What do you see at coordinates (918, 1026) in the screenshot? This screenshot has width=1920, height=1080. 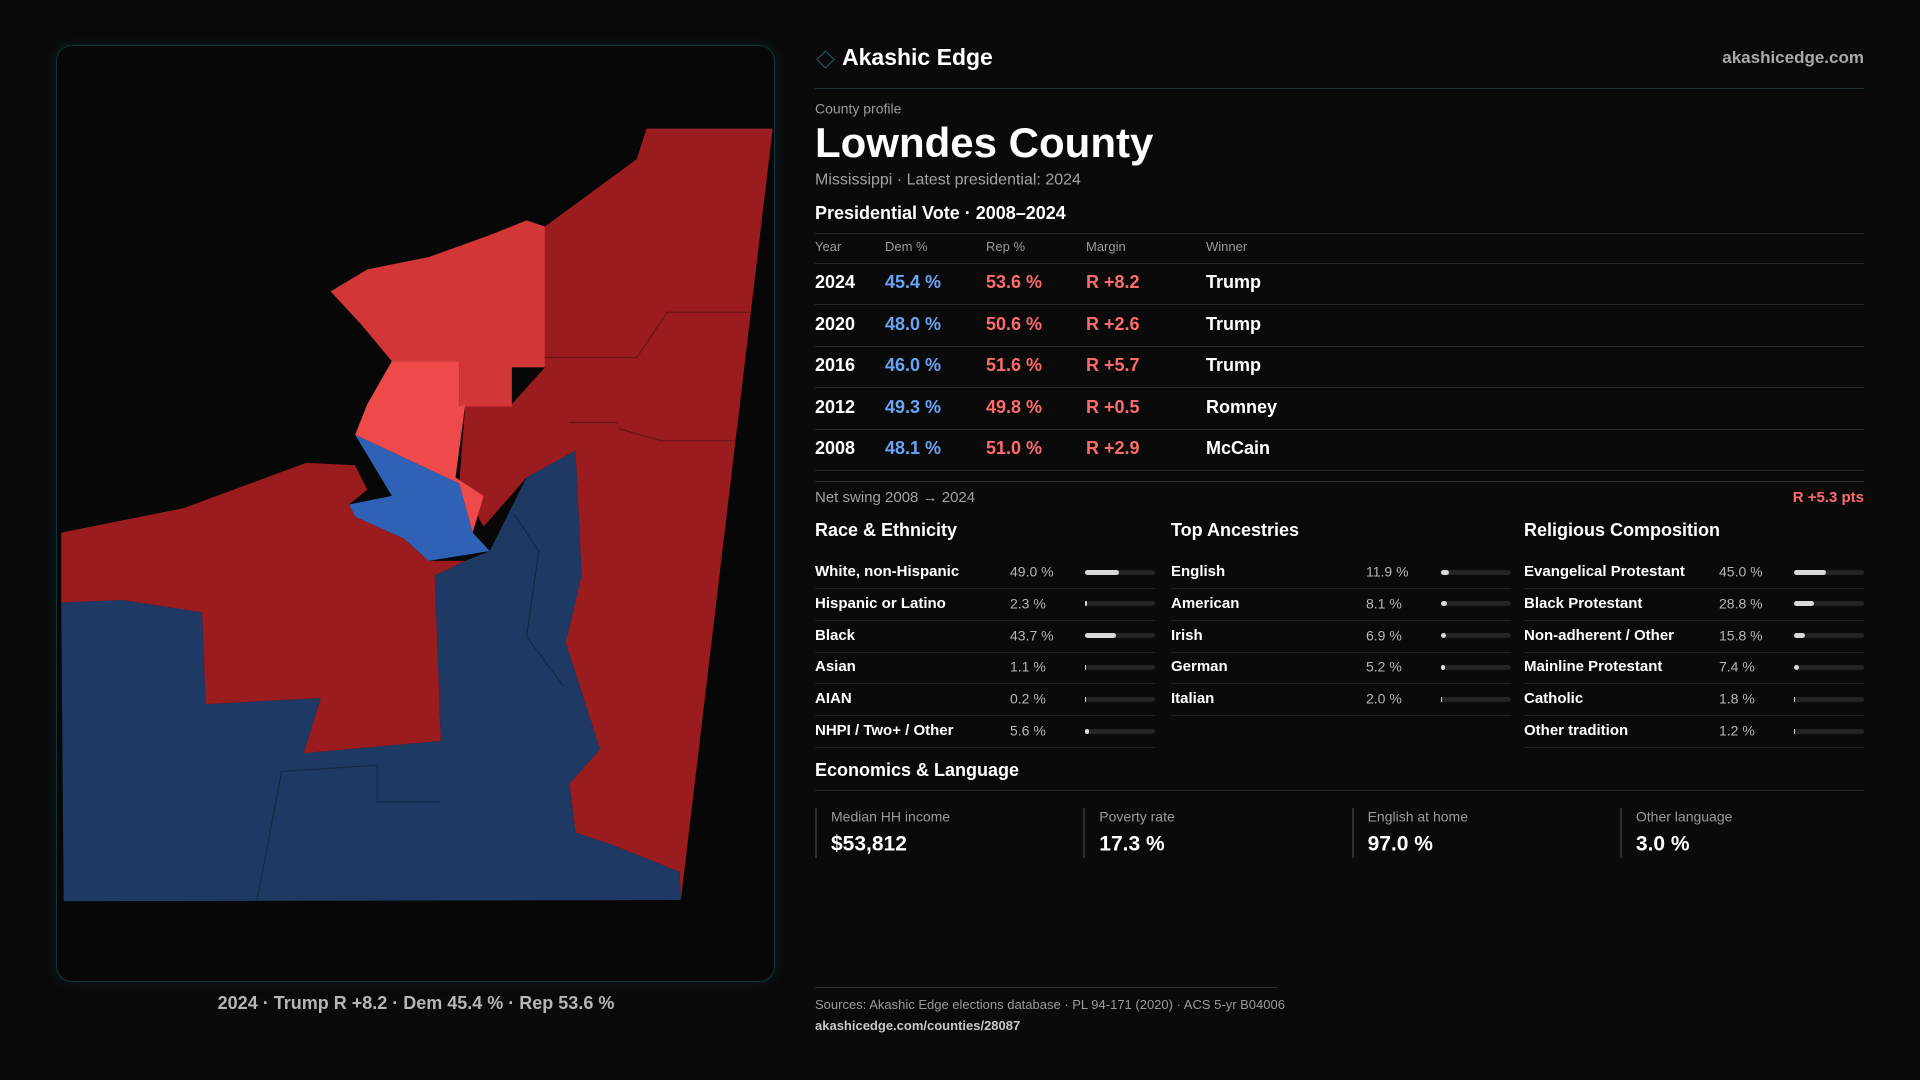 I see `source-url: akashicedge.com/counties/28087` at bounding box center [918, 1026].